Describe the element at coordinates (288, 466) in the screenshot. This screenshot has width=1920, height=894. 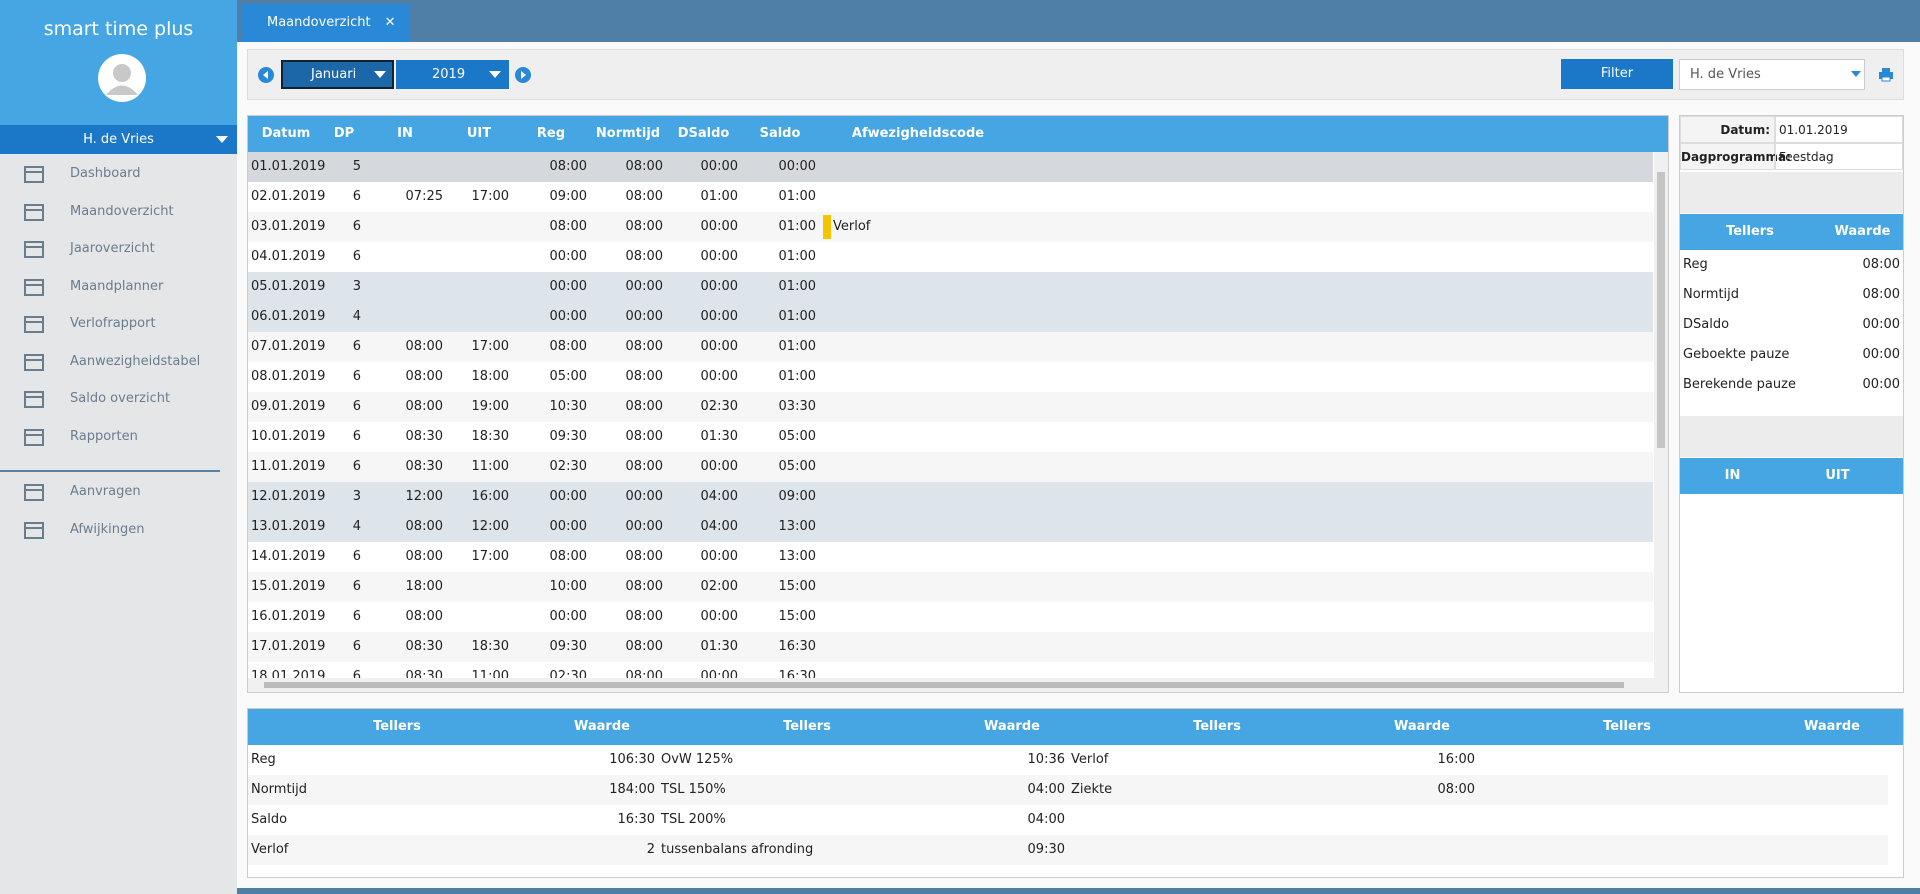
I see `table-cell: 11.01.2019` at that location.